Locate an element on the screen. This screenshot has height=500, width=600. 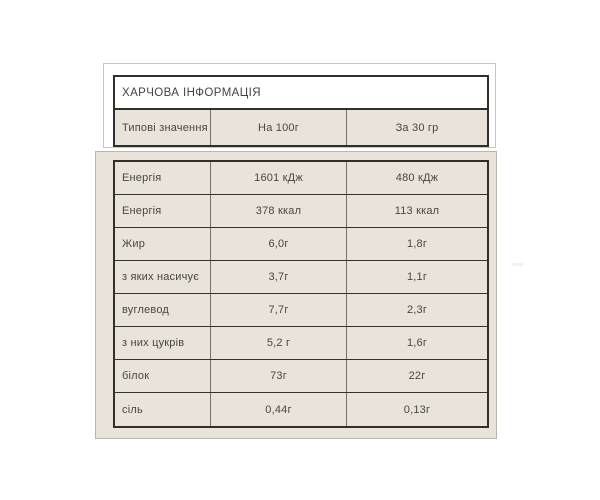
table-row-energy-kcal: Енергія 378 ккал 113 ккал is located at coordinates (301, 211).